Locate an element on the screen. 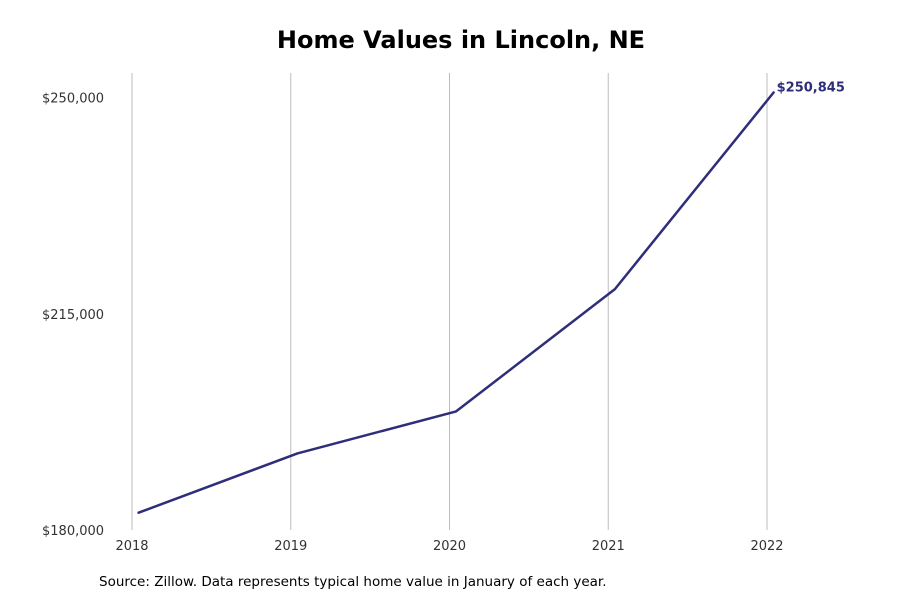 The width and height of the screenshot is (900, 600). x-tick-label: 2019 is located at coordinates (290, 546).